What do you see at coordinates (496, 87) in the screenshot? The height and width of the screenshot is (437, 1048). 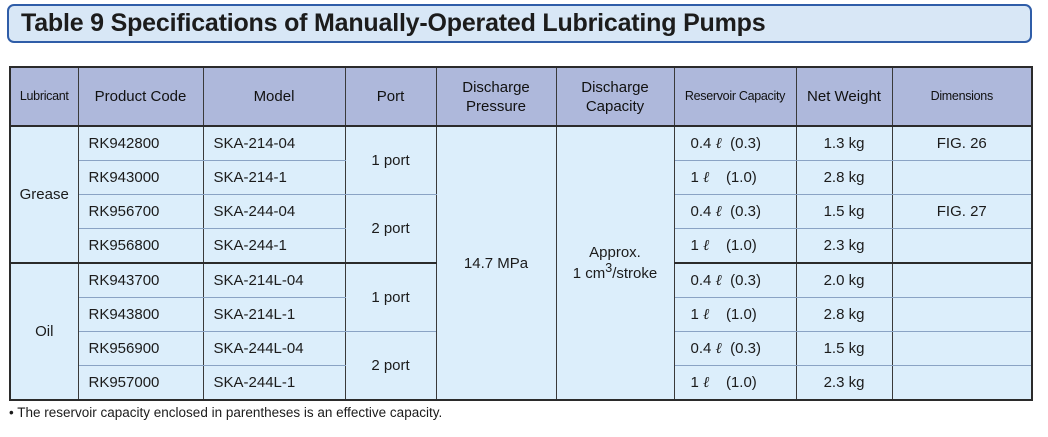 I see `header-discharge-pressure-line1: Discharge` at bounding box center [496, 87].